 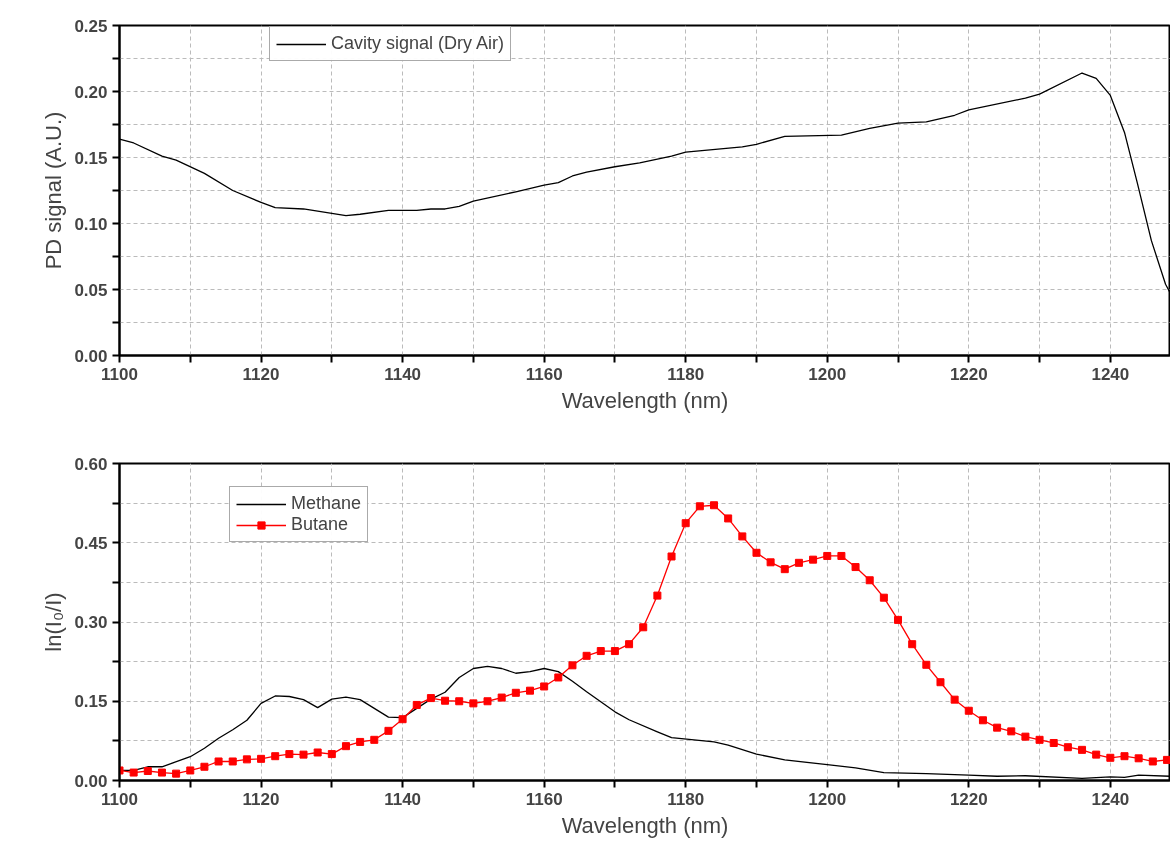 I want to click on y-tick-label: 0.45, so click(x=91, y=543).